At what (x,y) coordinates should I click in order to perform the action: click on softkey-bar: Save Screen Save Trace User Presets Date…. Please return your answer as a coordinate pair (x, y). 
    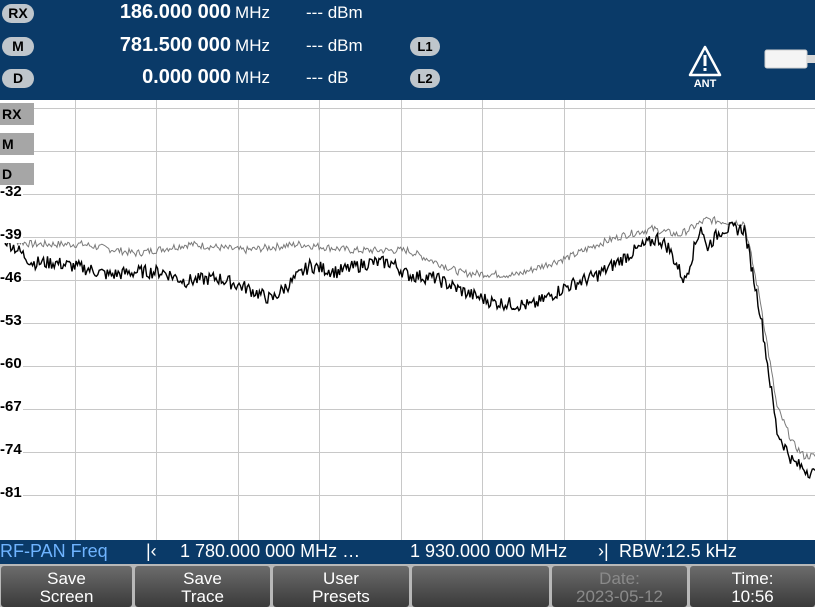
    Looking at the image, I should click on (407, 585).